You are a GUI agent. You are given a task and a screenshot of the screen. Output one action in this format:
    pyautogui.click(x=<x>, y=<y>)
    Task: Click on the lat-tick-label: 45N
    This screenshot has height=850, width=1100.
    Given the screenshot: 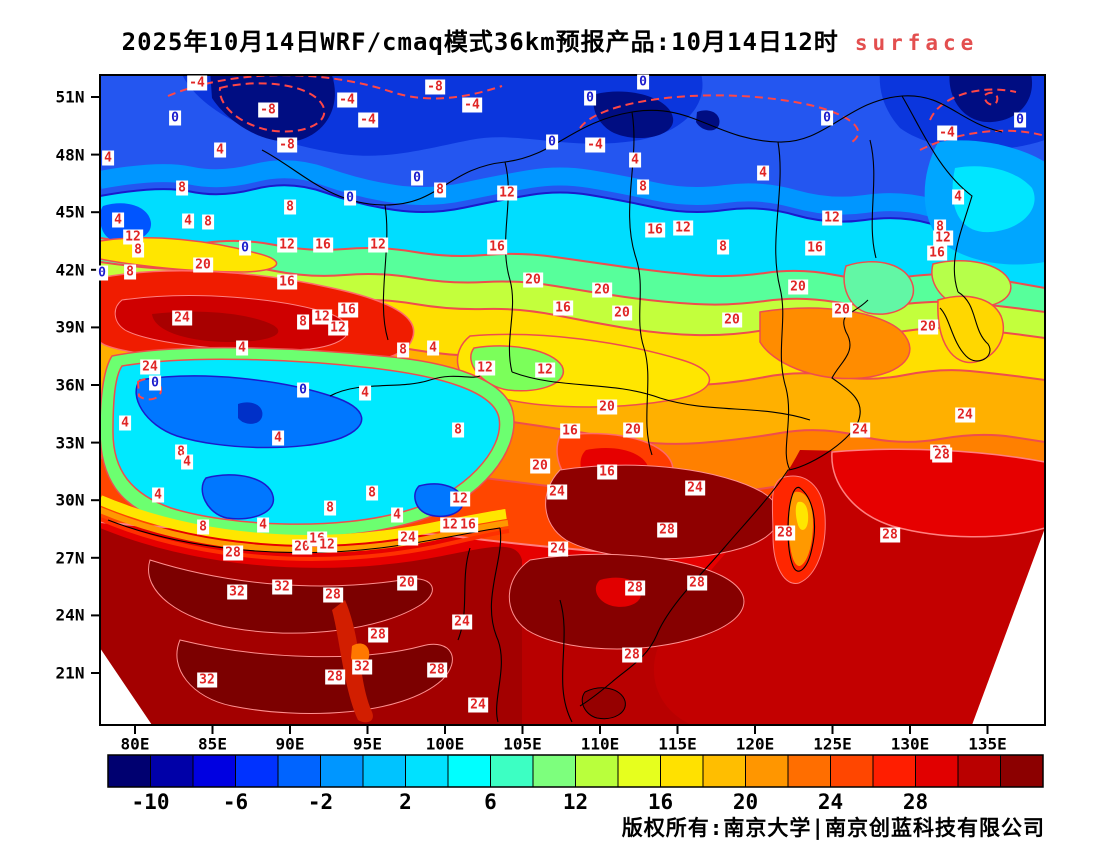 What is the action you would take?
    pyautogui.click(x=70, y=212)
    